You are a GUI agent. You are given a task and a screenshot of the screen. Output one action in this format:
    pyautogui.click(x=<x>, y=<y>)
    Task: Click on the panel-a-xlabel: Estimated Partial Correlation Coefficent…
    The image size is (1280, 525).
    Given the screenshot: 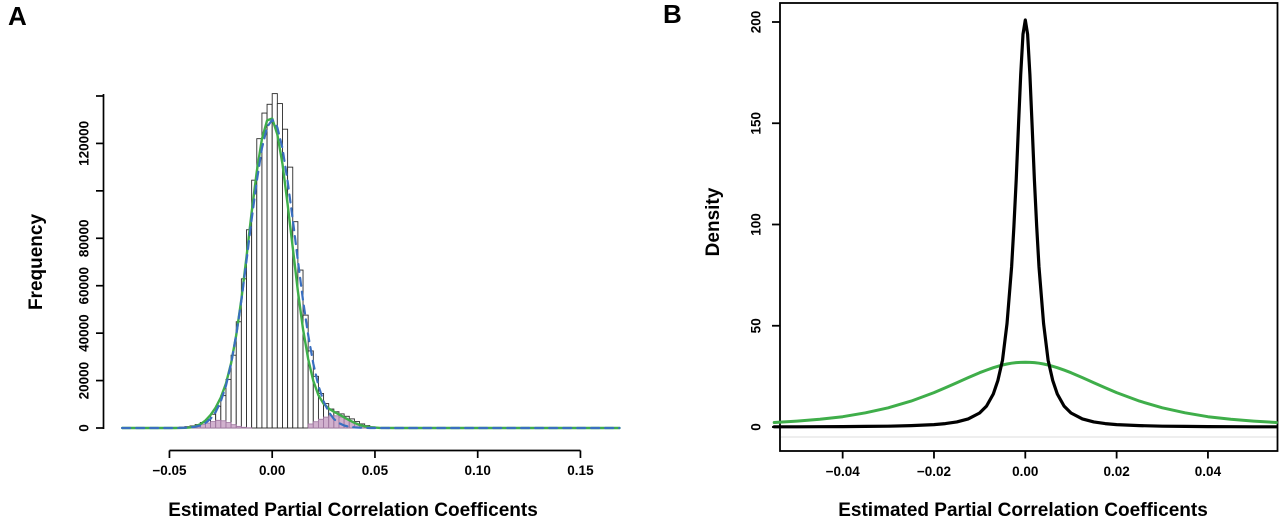 What is the action you would take?
    pyautogui.click(x=353, y=510)
    